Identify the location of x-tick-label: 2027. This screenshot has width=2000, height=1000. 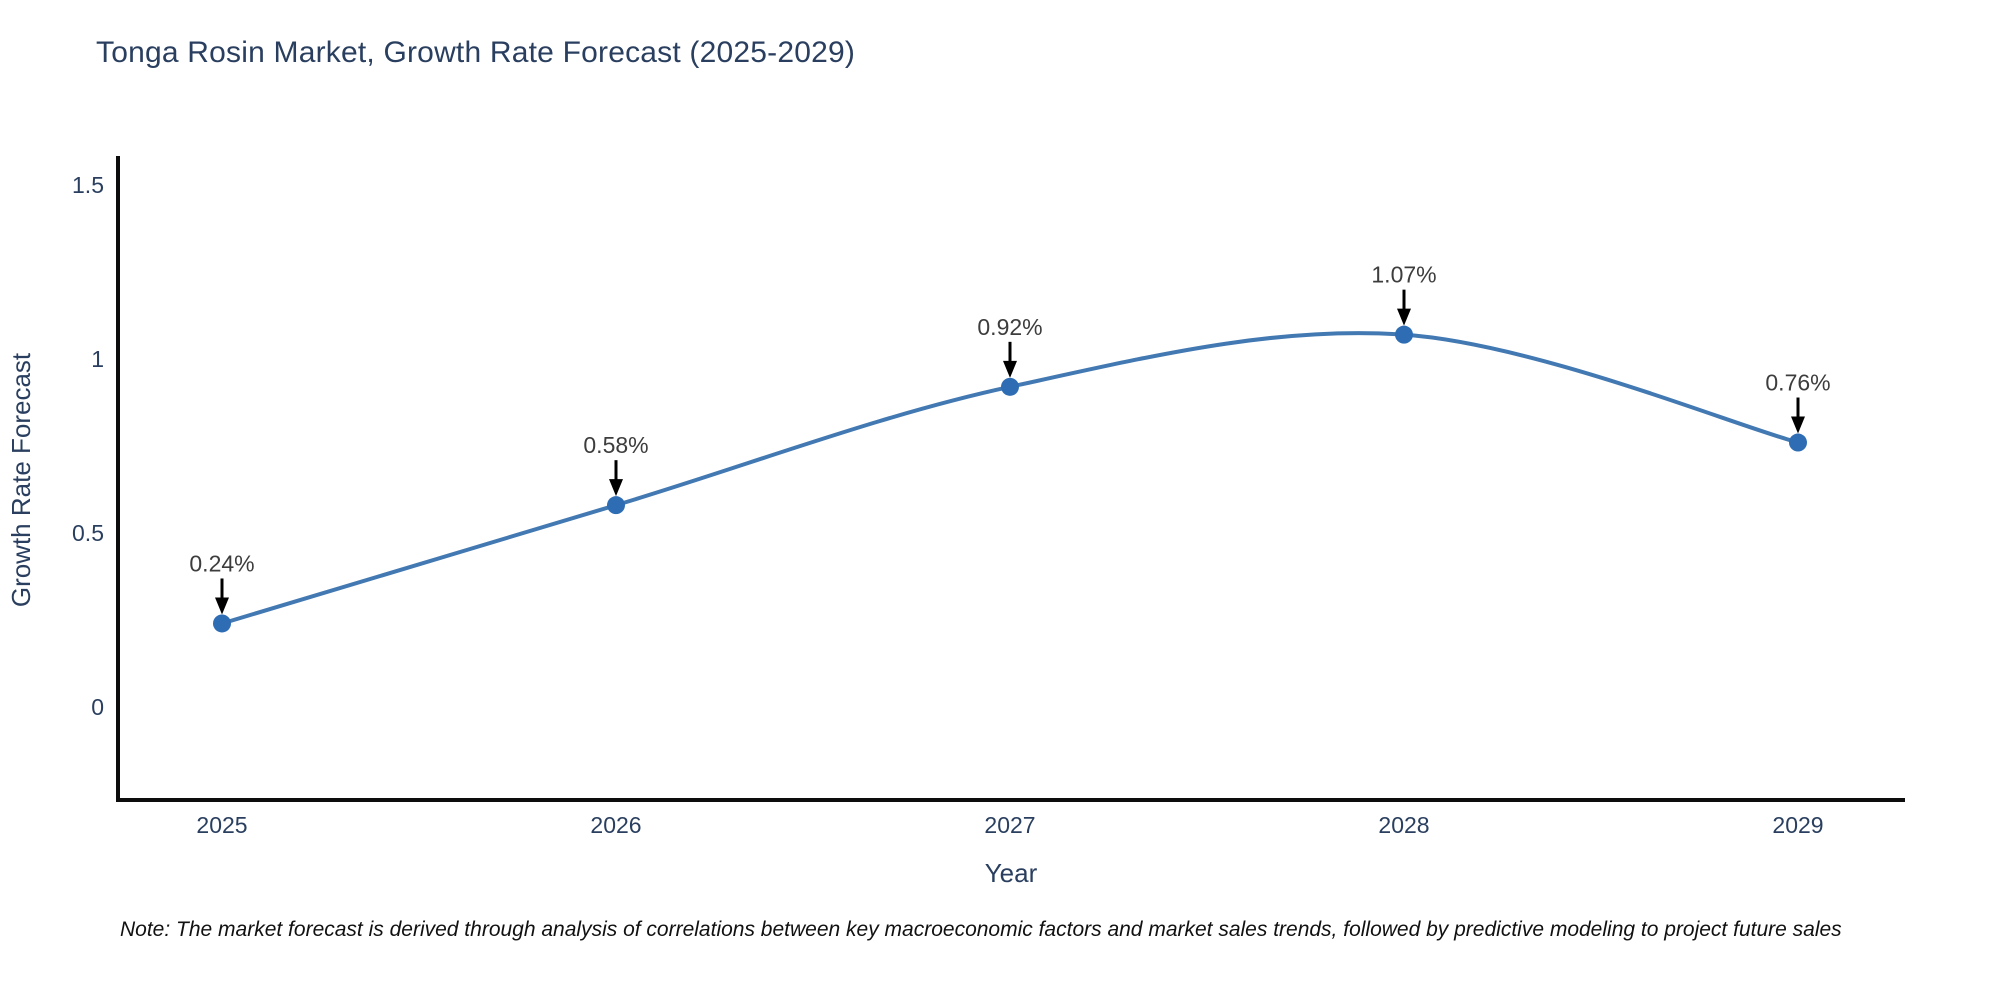
(1009, 825).